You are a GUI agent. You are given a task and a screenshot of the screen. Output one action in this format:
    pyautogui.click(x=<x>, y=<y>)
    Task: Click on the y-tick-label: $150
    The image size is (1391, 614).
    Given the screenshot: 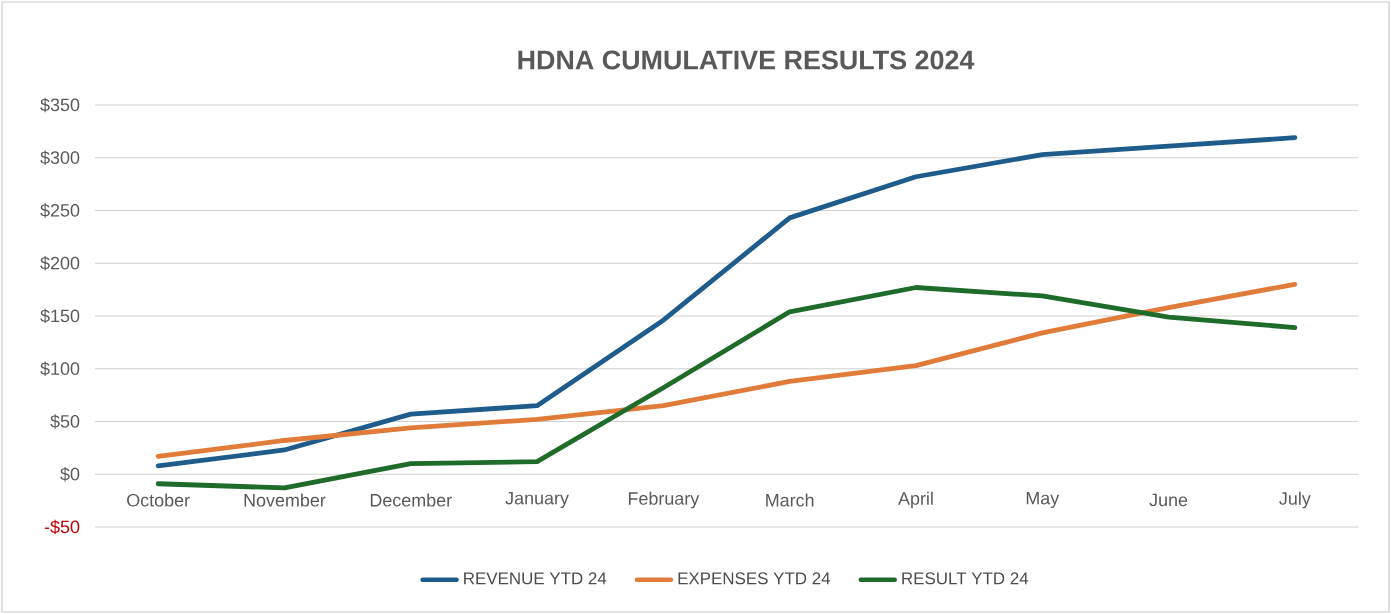 What is the action you would take?
    pyautogui.click(x=60, y=316)
    